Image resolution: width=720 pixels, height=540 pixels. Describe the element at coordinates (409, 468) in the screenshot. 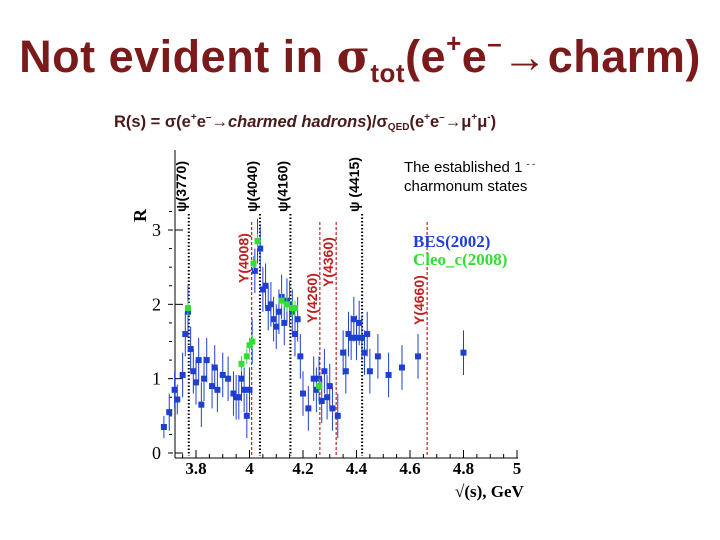

I see `x-tick-label: 4.6` at that location.